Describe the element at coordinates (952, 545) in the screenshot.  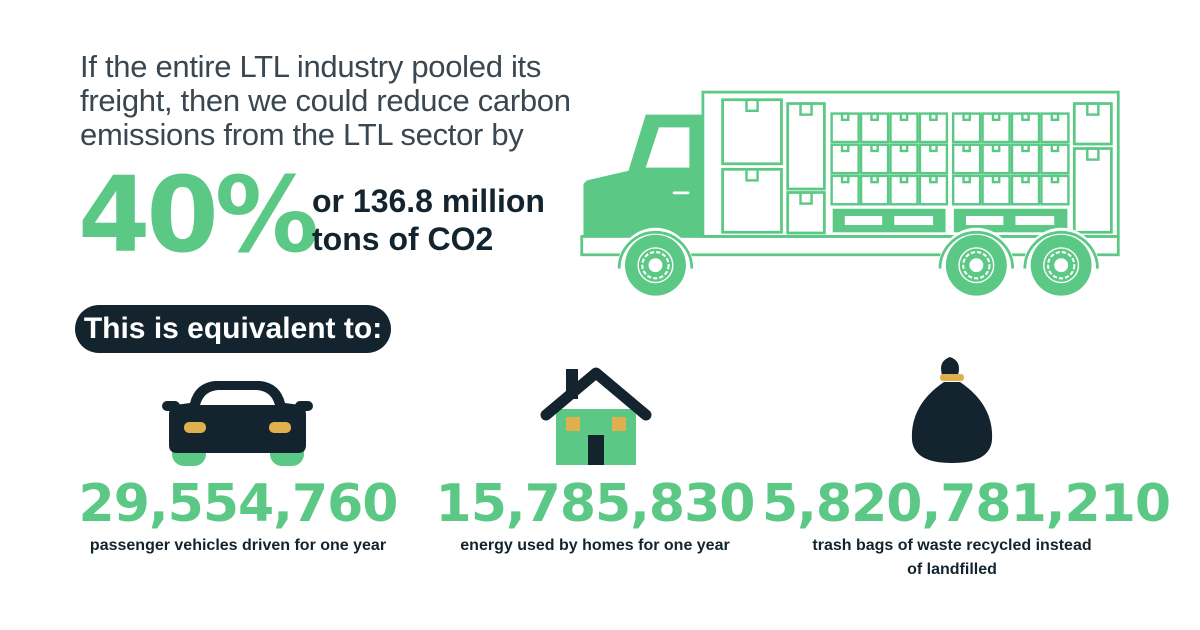
I see `stat-caption: trash bags of waste recycled instead` at that location.